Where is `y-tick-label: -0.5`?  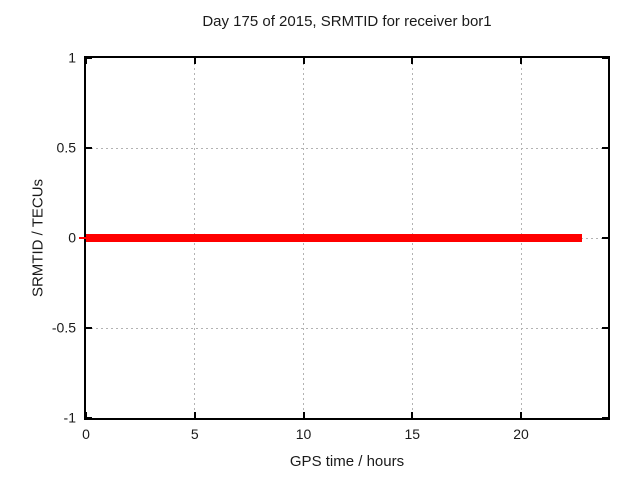 y-tick-label: -0.5 is located at coordinates (63, 327).